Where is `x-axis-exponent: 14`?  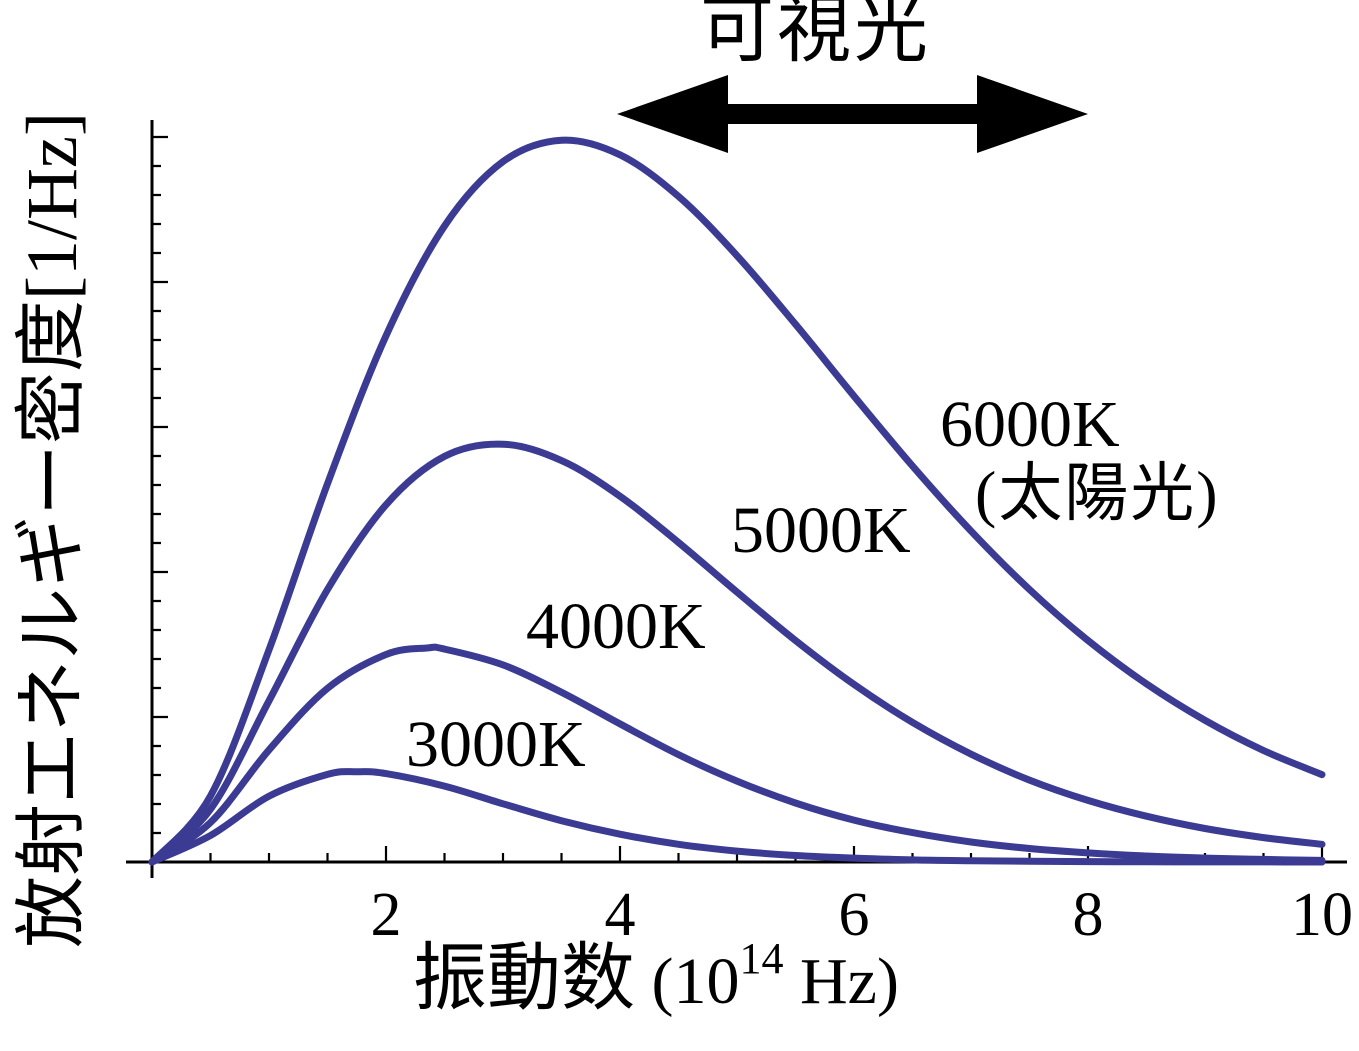
x-axis-exponent: 14 is located at coordinates (761, 958).